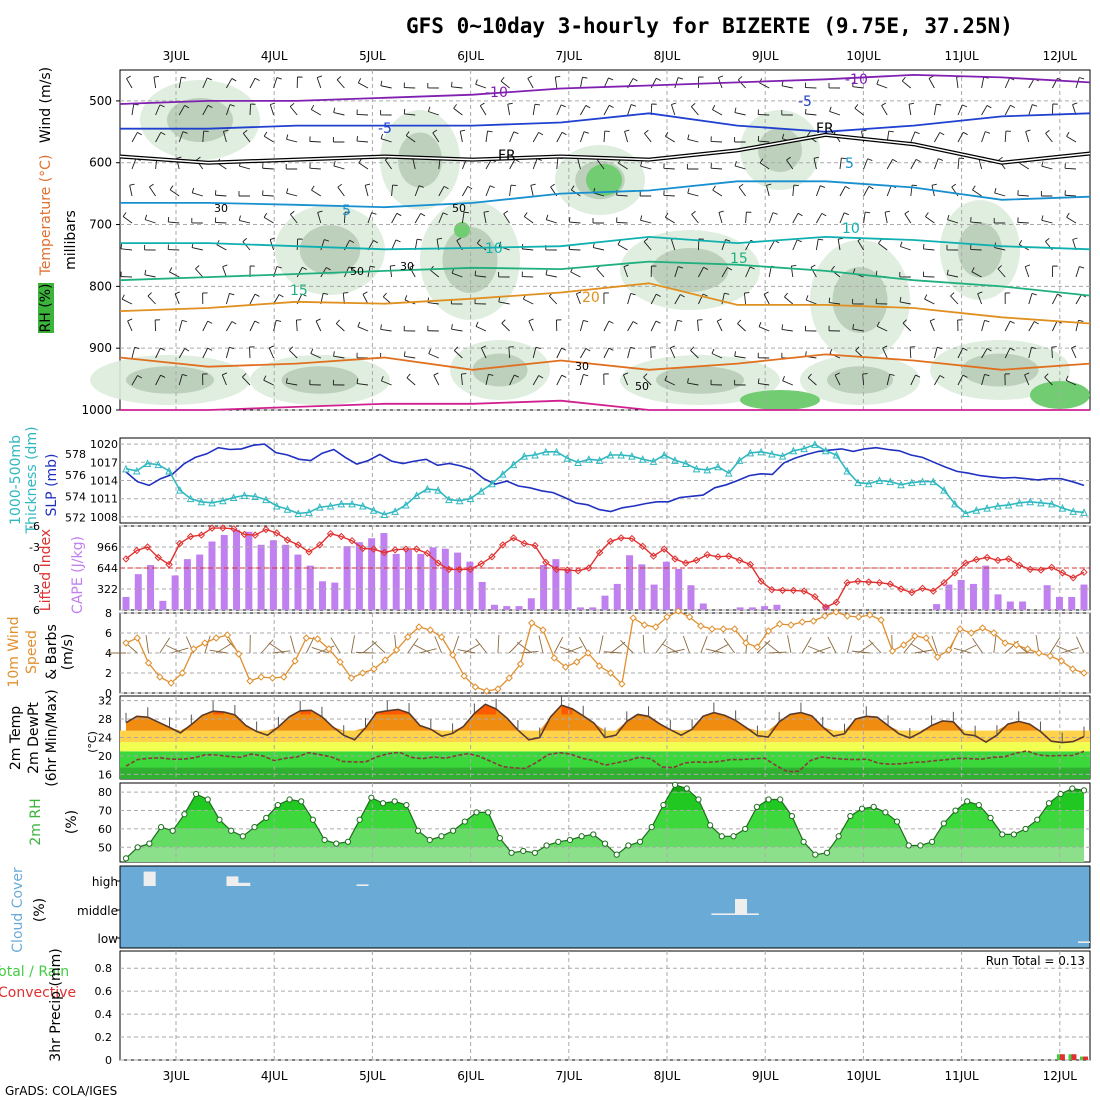  Describe the element at coordinates (274, 56) in the screenshot. I see `top-day-label: 4JUL` at that location.